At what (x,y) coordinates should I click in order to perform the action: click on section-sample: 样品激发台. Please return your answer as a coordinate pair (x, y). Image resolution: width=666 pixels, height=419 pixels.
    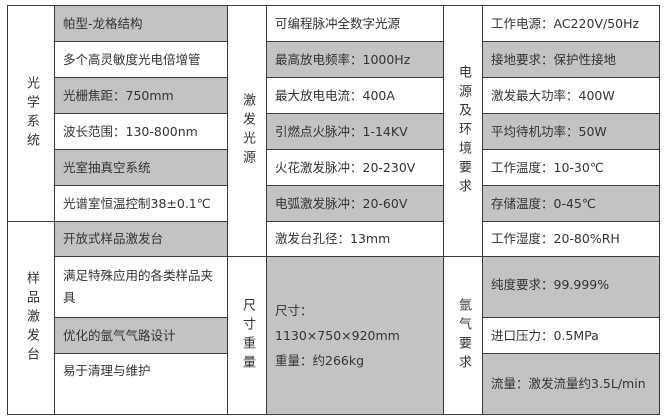
    Looking at the image, I should click on (31, 318).